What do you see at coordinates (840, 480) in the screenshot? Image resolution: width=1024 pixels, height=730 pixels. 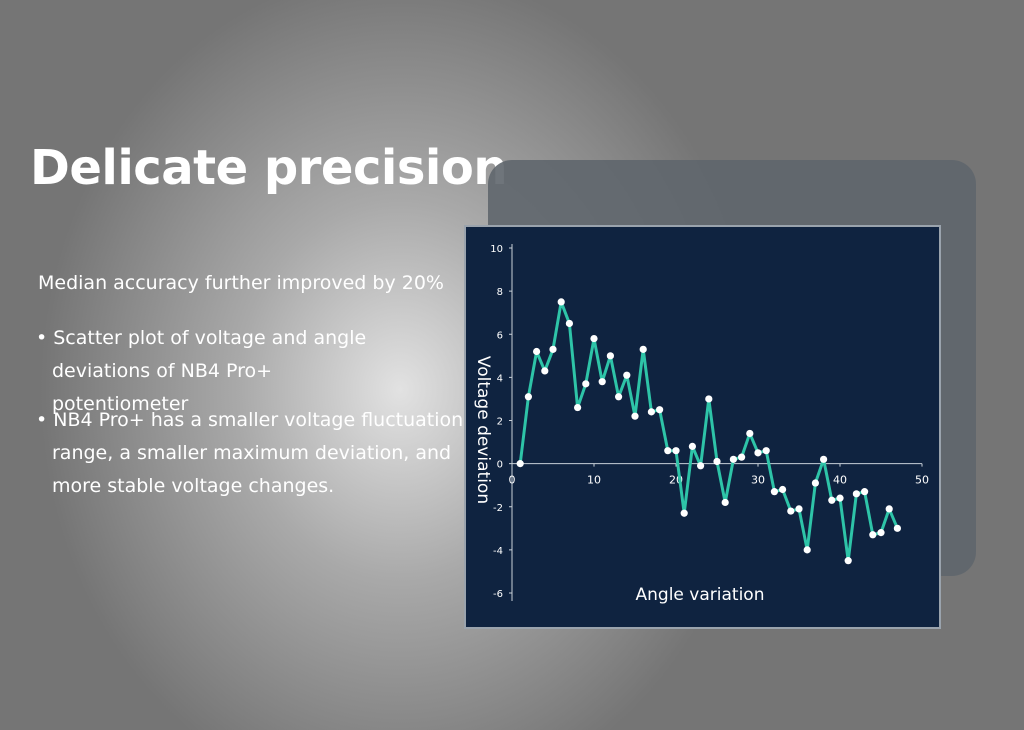 I see `x-tick-label: 40` at bounding box center [840, 480].